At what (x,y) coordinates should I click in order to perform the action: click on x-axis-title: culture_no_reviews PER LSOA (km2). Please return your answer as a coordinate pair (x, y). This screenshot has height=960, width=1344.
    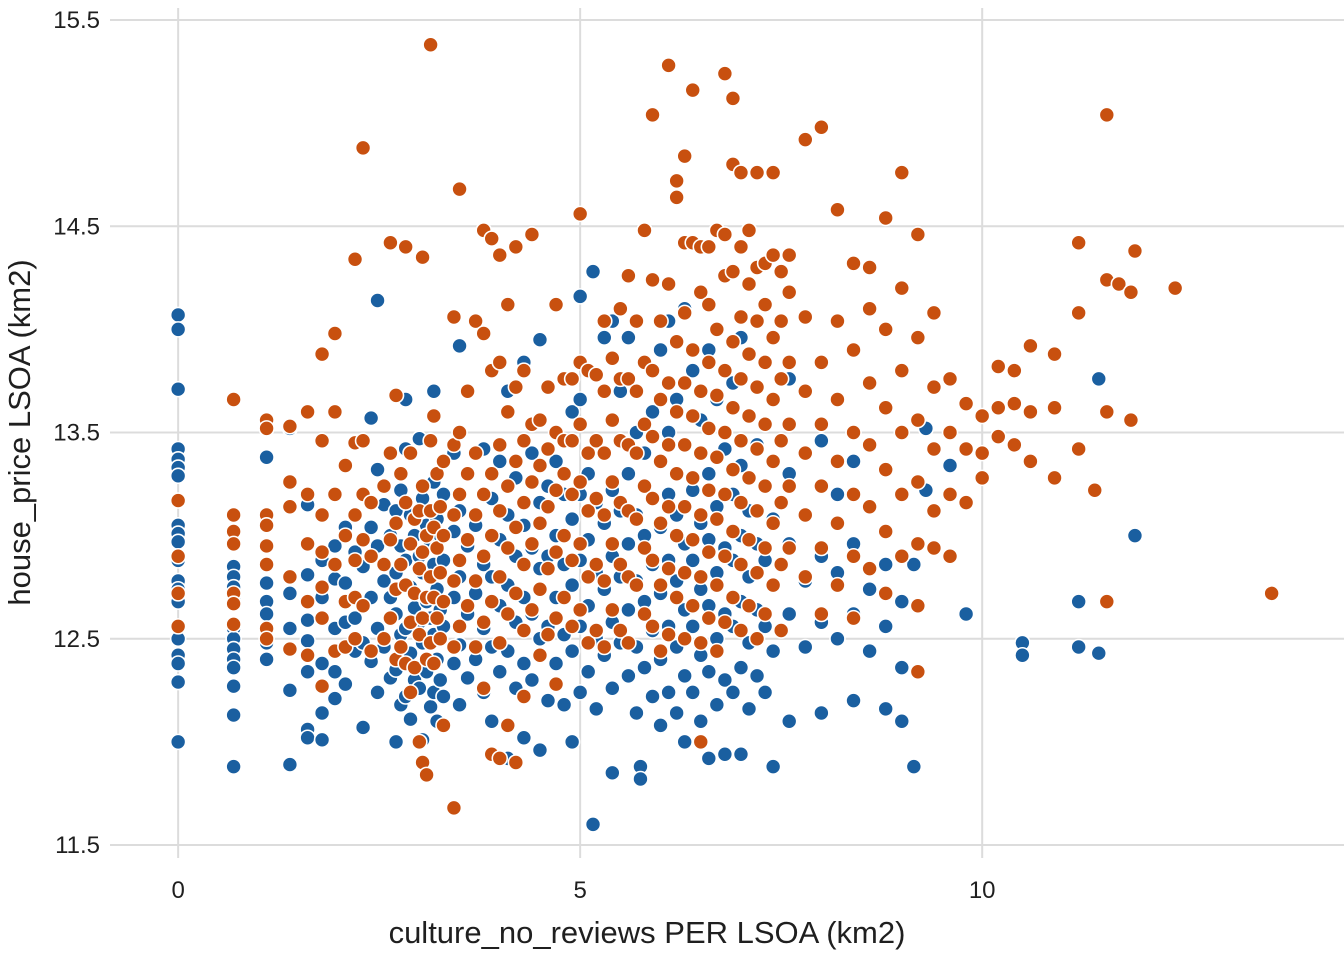
    Looking at the image, I should click on (647, 932).